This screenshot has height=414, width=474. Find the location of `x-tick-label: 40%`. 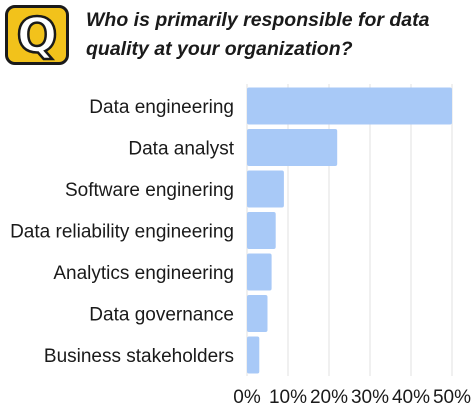

x-tick-label: 40% is located at coordinates (411, 397).